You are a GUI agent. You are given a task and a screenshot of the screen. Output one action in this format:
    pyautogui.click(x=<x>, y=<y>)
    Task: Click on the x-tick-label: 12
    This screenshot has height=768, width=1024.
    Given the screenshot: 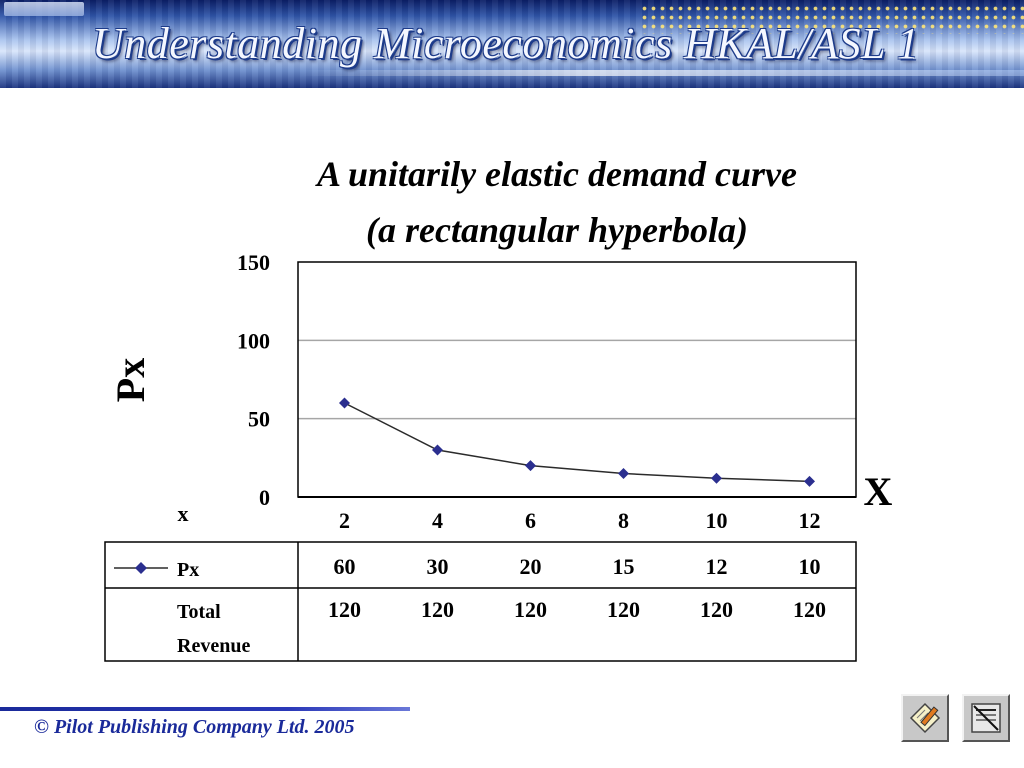 What is the action you would take?
    pyautogui.click(x=810, y=520)
    